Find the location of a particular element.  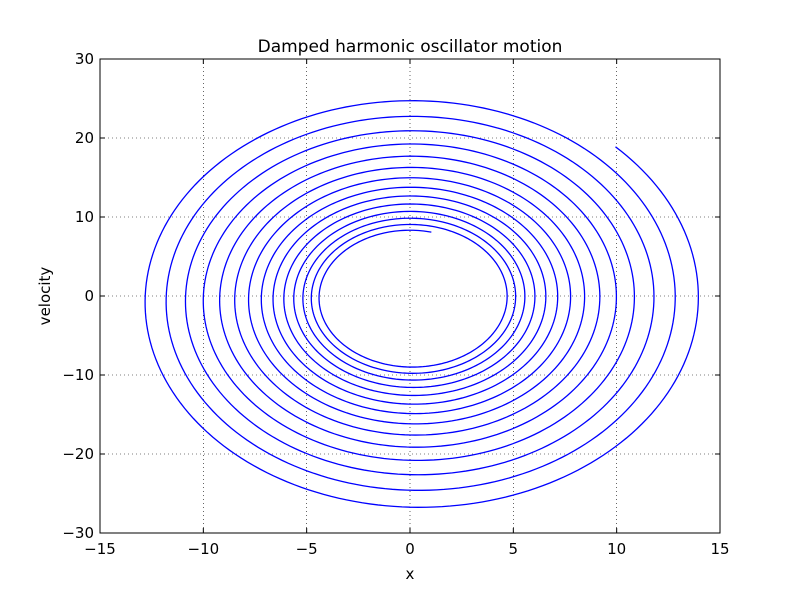

x-tick-label: −10 is located at coordinates (204, 549).